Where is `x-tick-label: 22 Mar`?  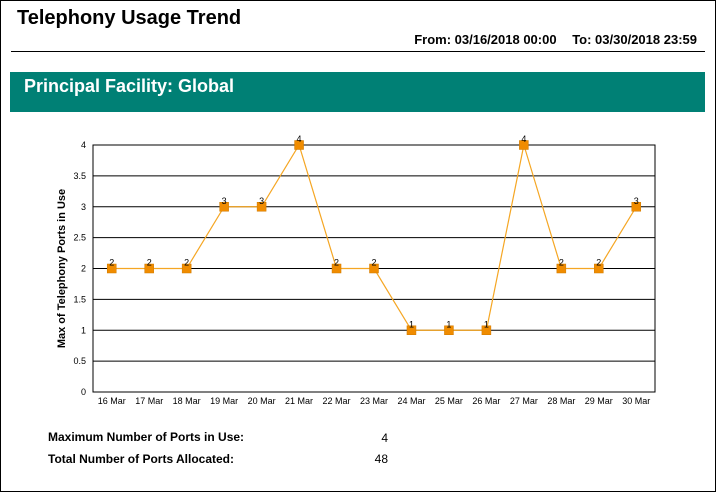 x-tick-label: 22 Mar is located at coordinates (337, 401).